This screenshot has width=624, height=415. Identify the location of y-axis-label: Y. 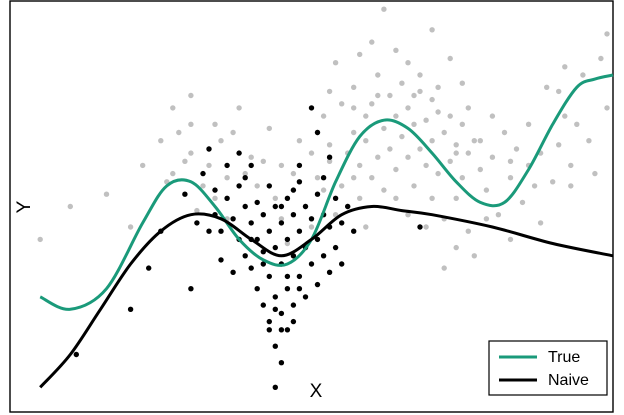
(24, 206).